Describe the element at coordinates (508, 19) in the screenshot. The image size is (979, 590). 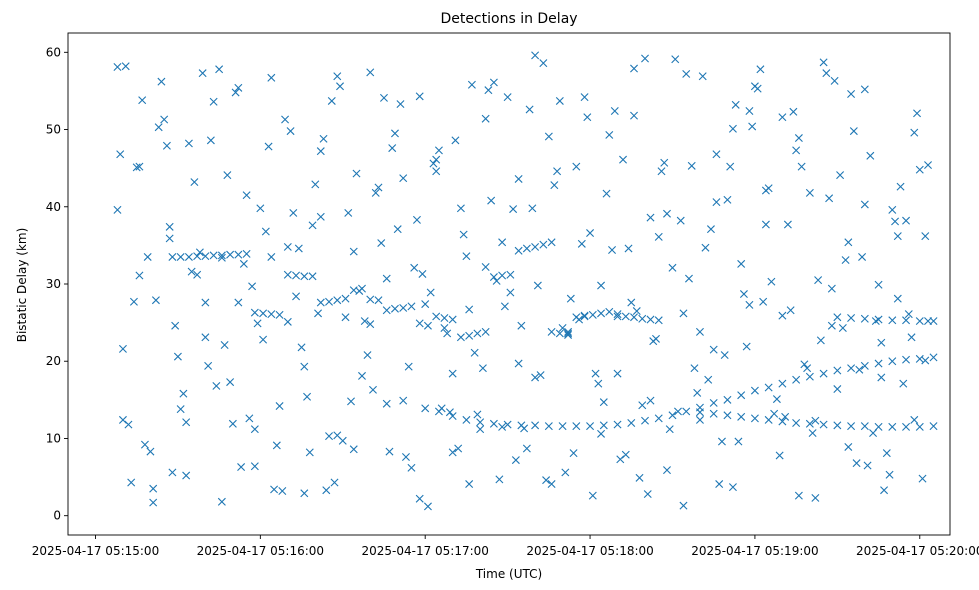
I see `chart-title: Detections in Delay` at that location.